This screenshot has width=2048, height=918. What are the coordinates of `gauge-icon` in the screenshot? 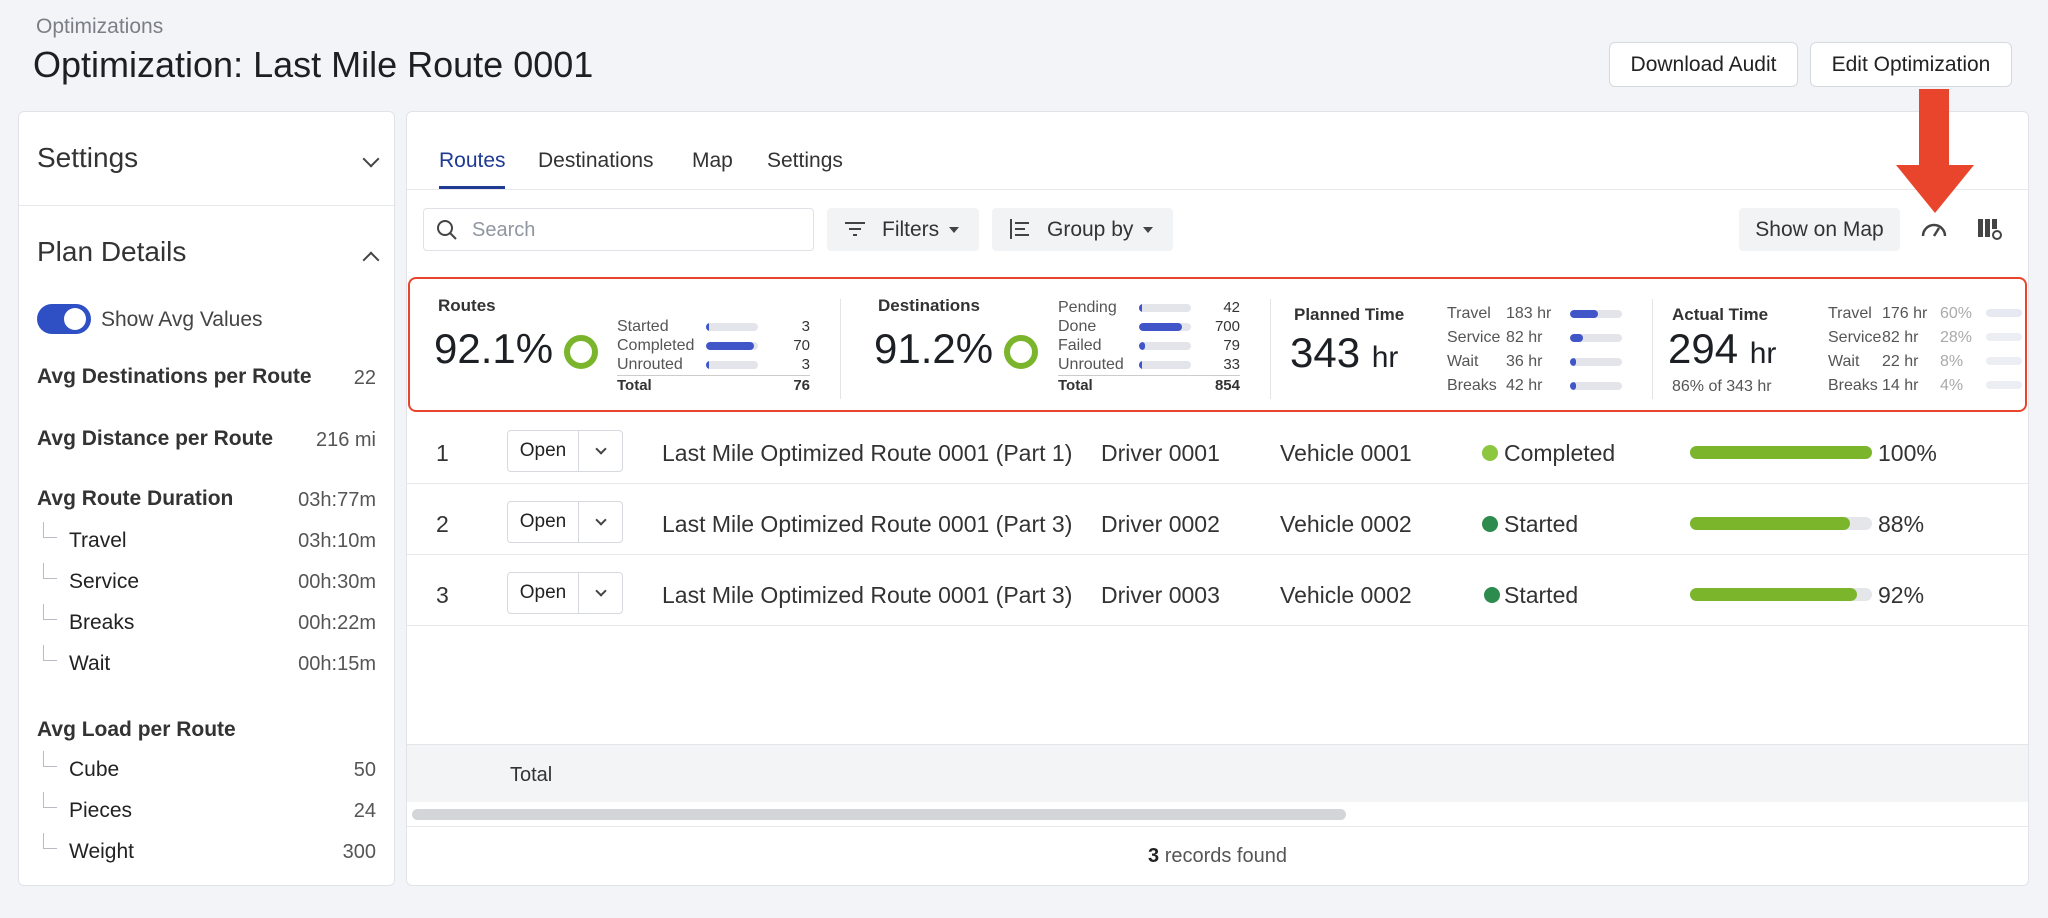 It's located at (1934, 228).